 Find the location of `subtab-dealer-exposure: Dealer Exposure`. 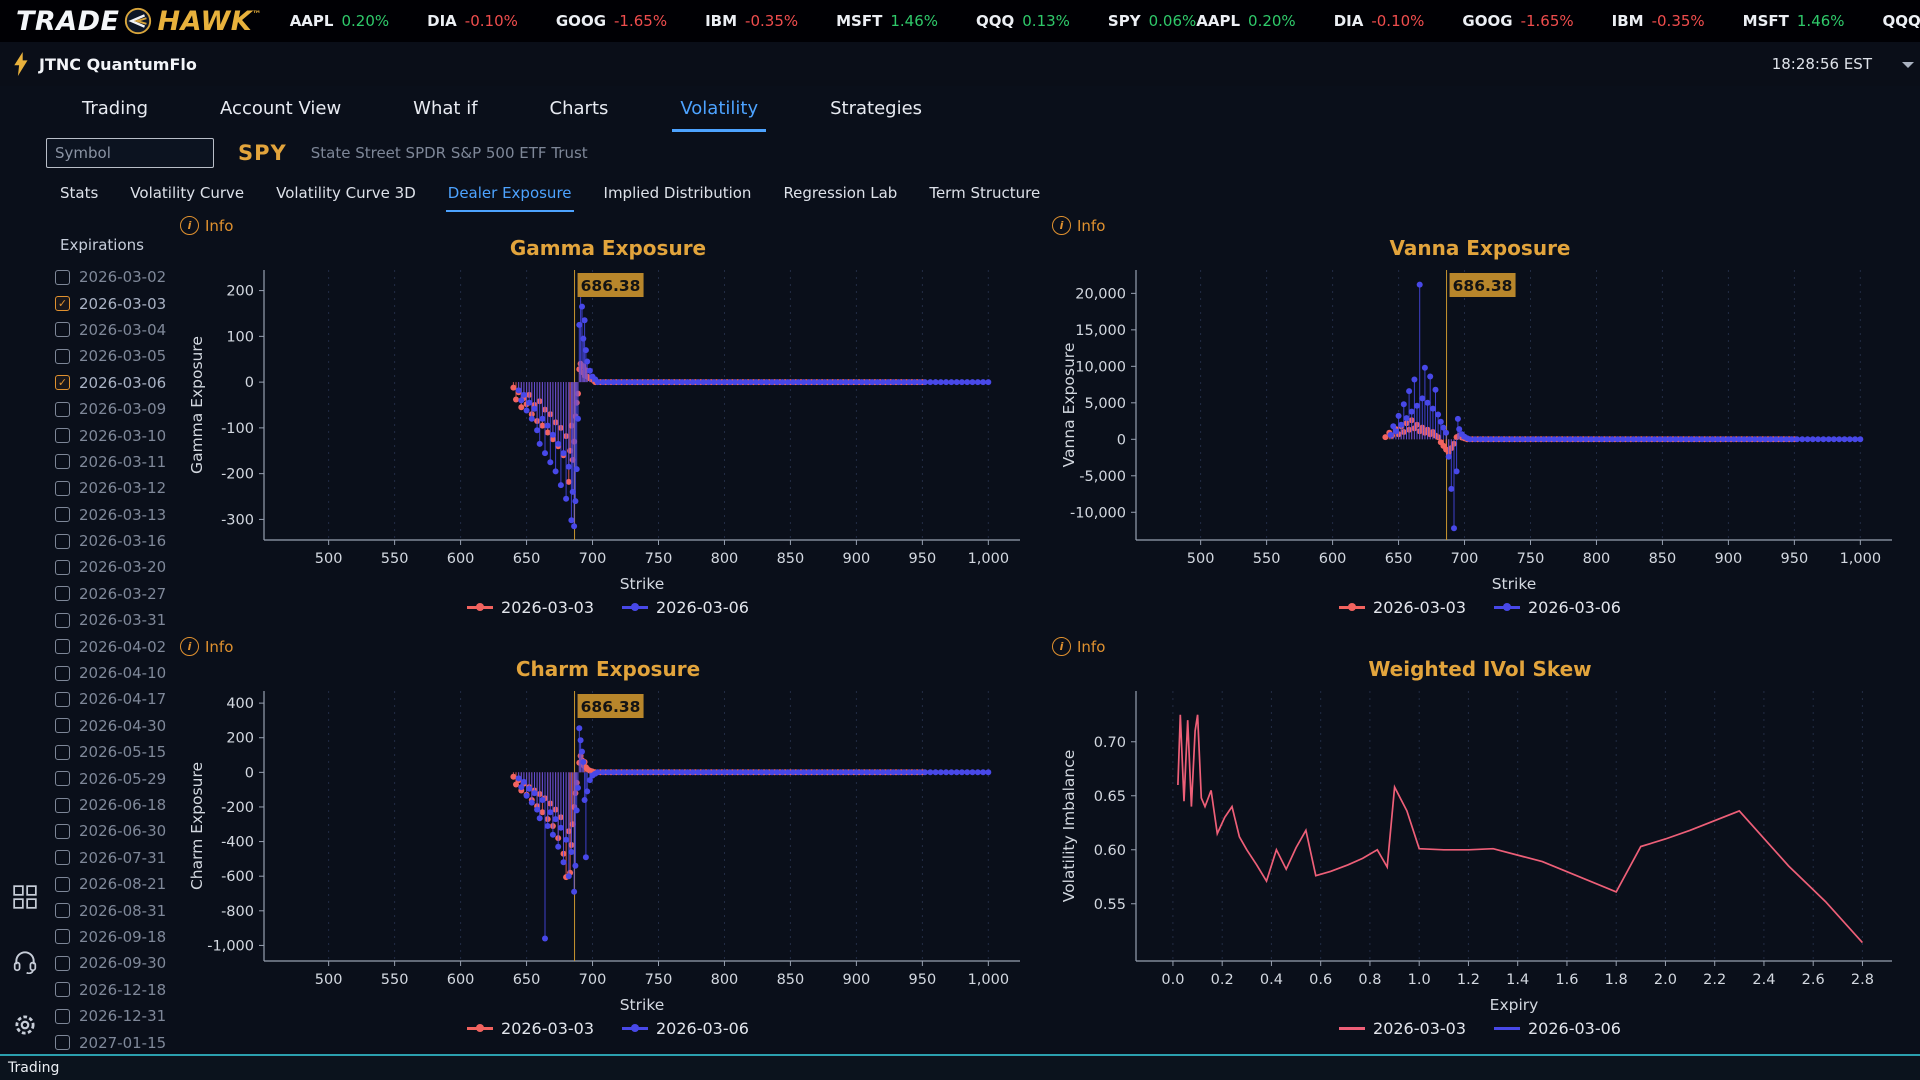

subtab-dealer-exposure: Dealer Exposure is located at coordinates (509, 195).